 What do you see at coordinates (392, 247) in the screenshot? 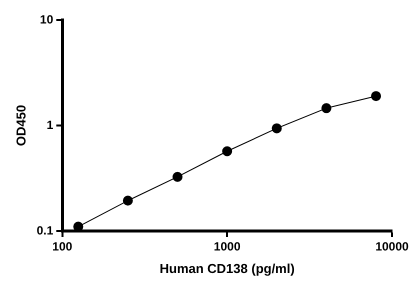
I see `x-tick-label: 10000` at bounding box center [392, 247].